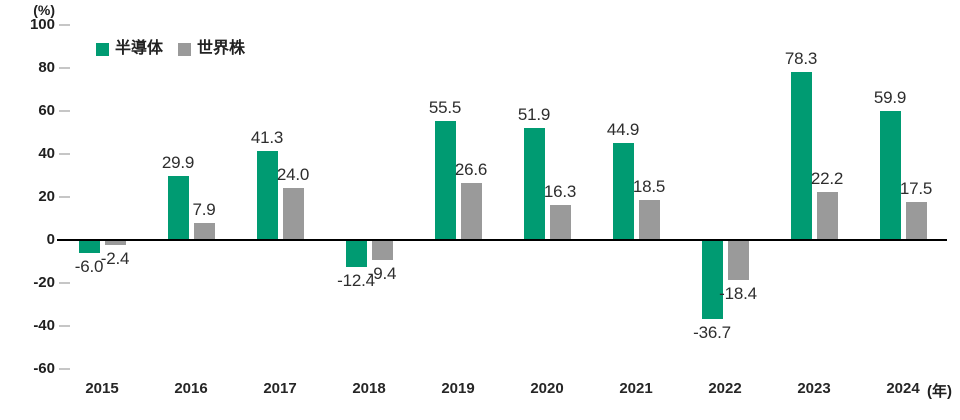 Image resolution: width=960 pixels, height=420 pixels. What do you see at coordinates (649, 220) in the screenshot?
I see `bar-world-stocks-2021` at bounding box center [649, 220].